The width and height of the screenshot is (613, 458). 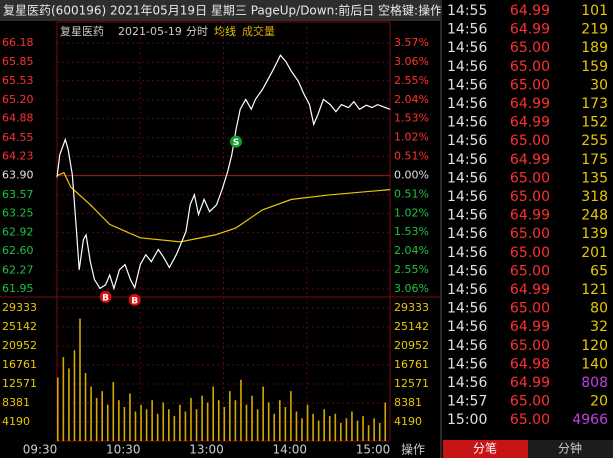 I want to click on trade-volume: 173, so click(x=594, y=104).